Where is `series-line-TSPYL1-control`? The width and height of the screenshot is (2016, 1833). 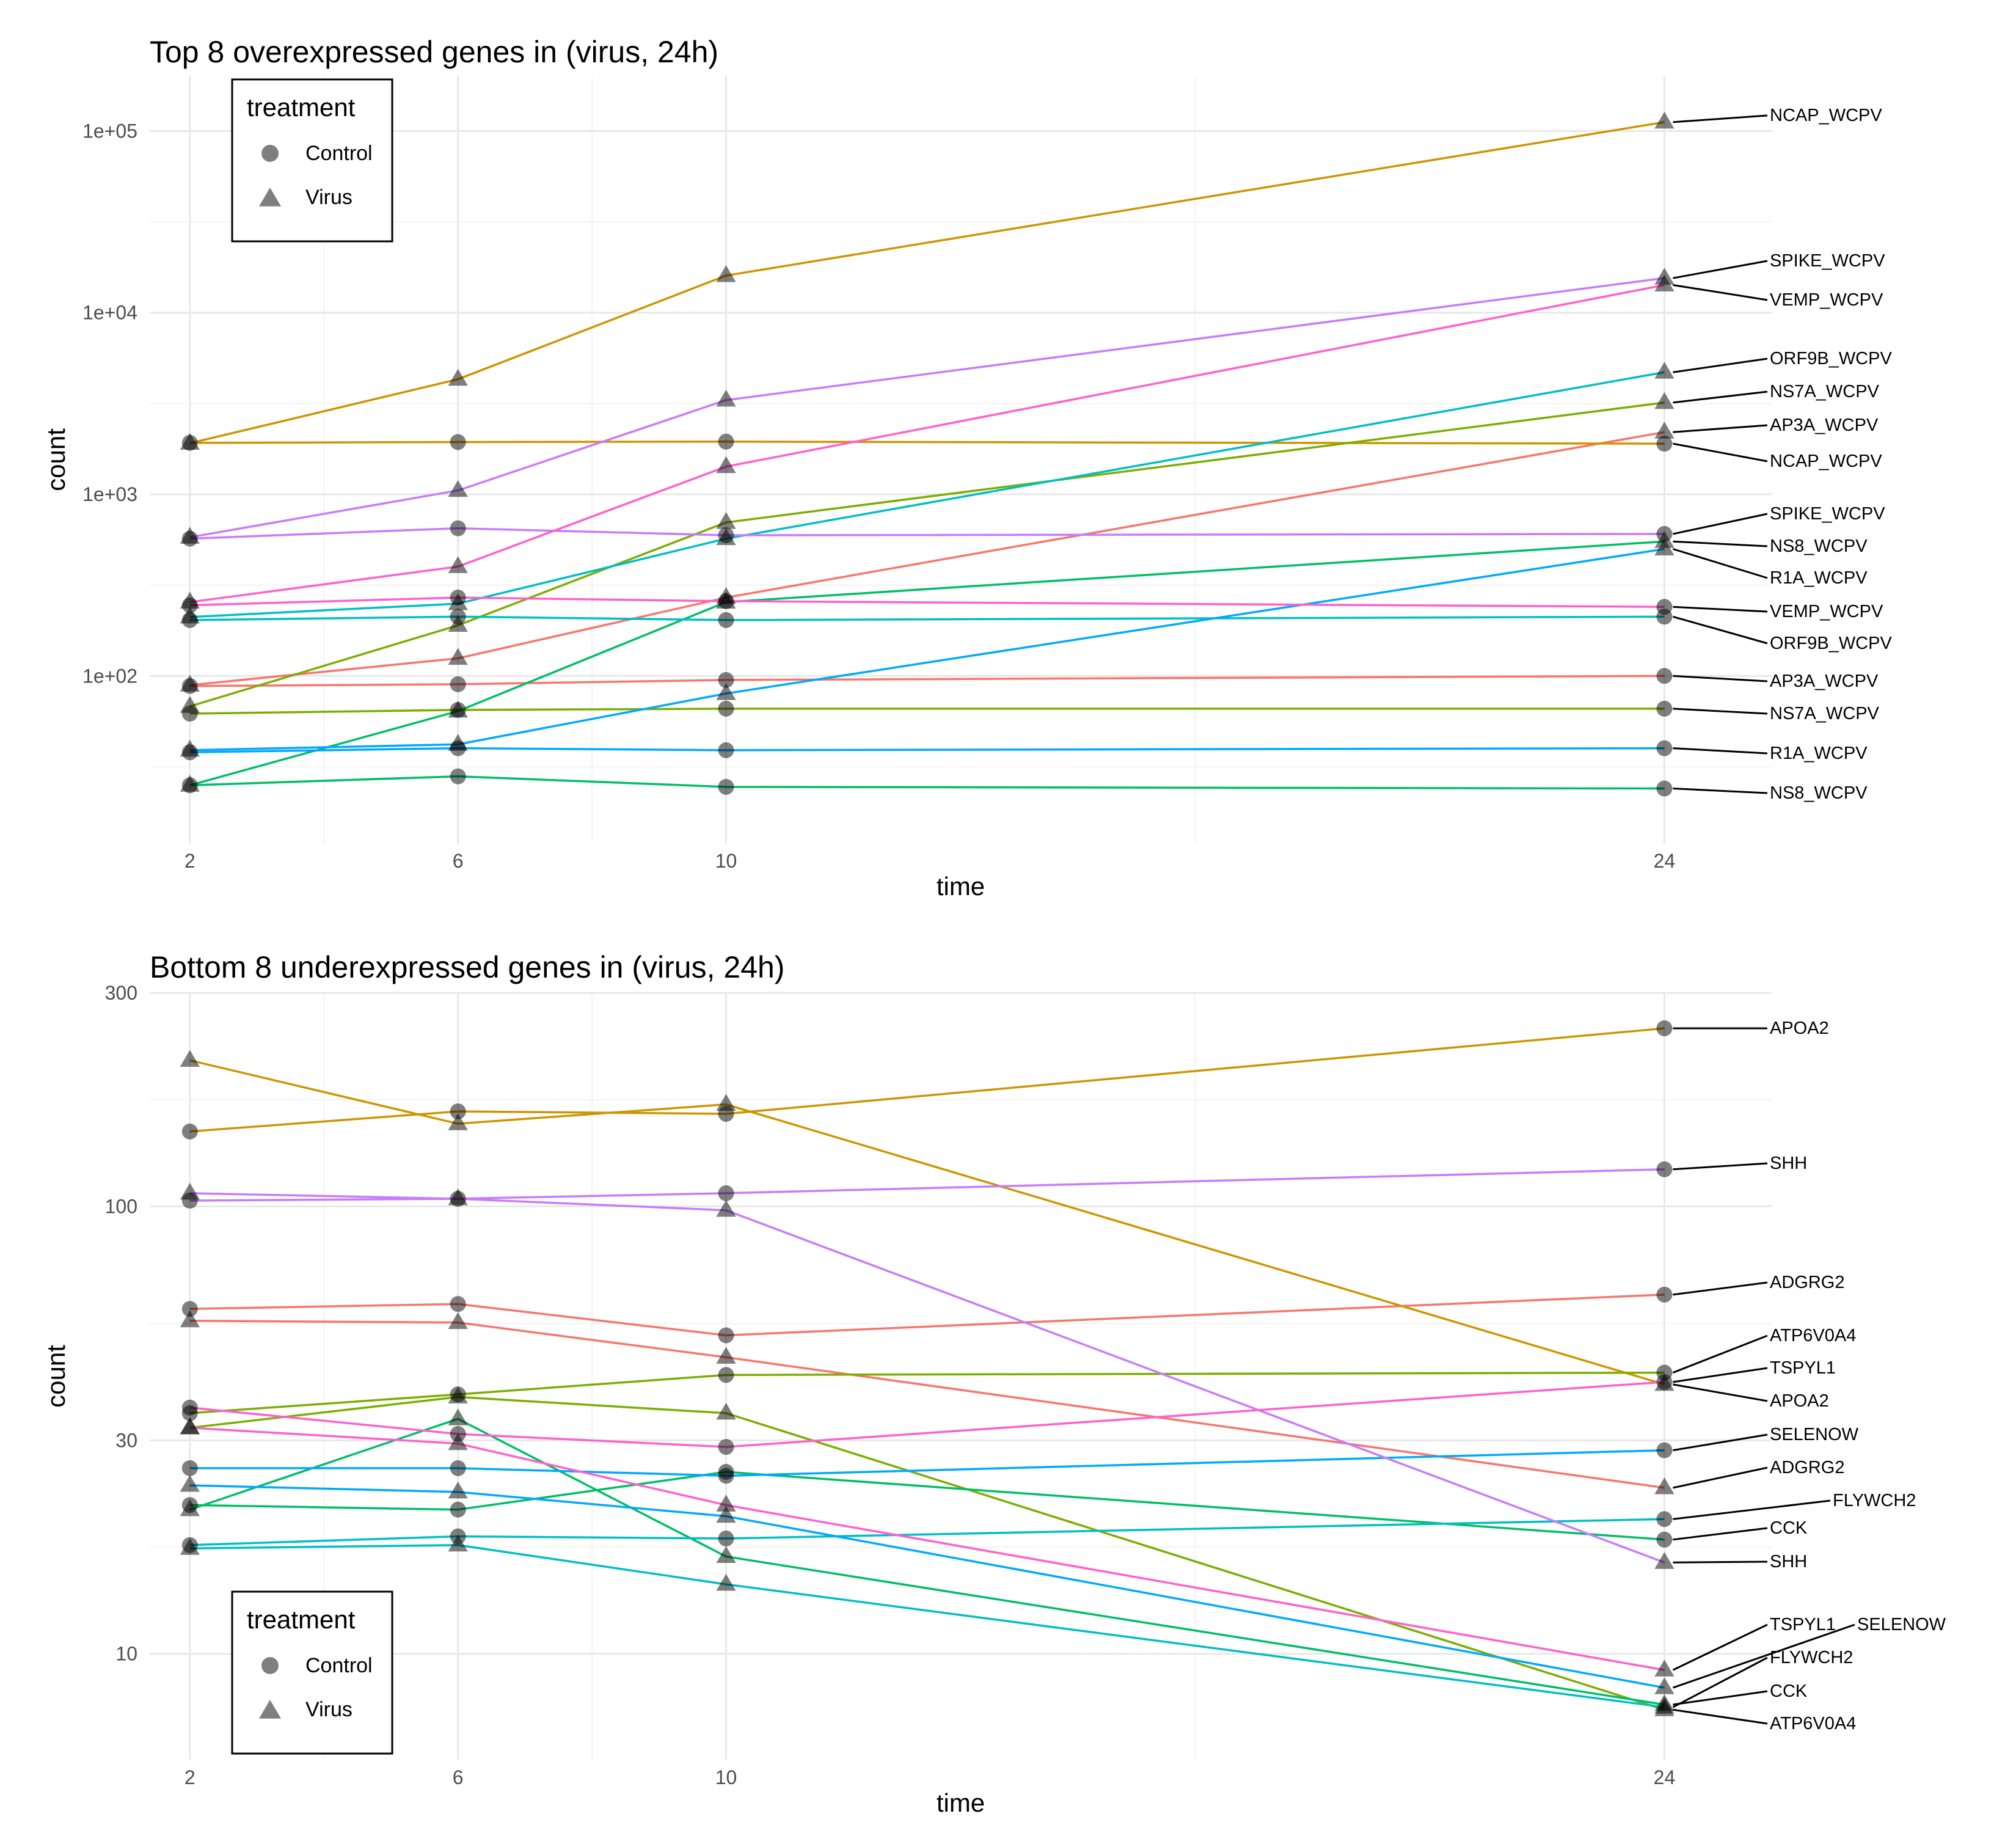 series-line-TSPYL1-control is located at coordinates (927, 1414).